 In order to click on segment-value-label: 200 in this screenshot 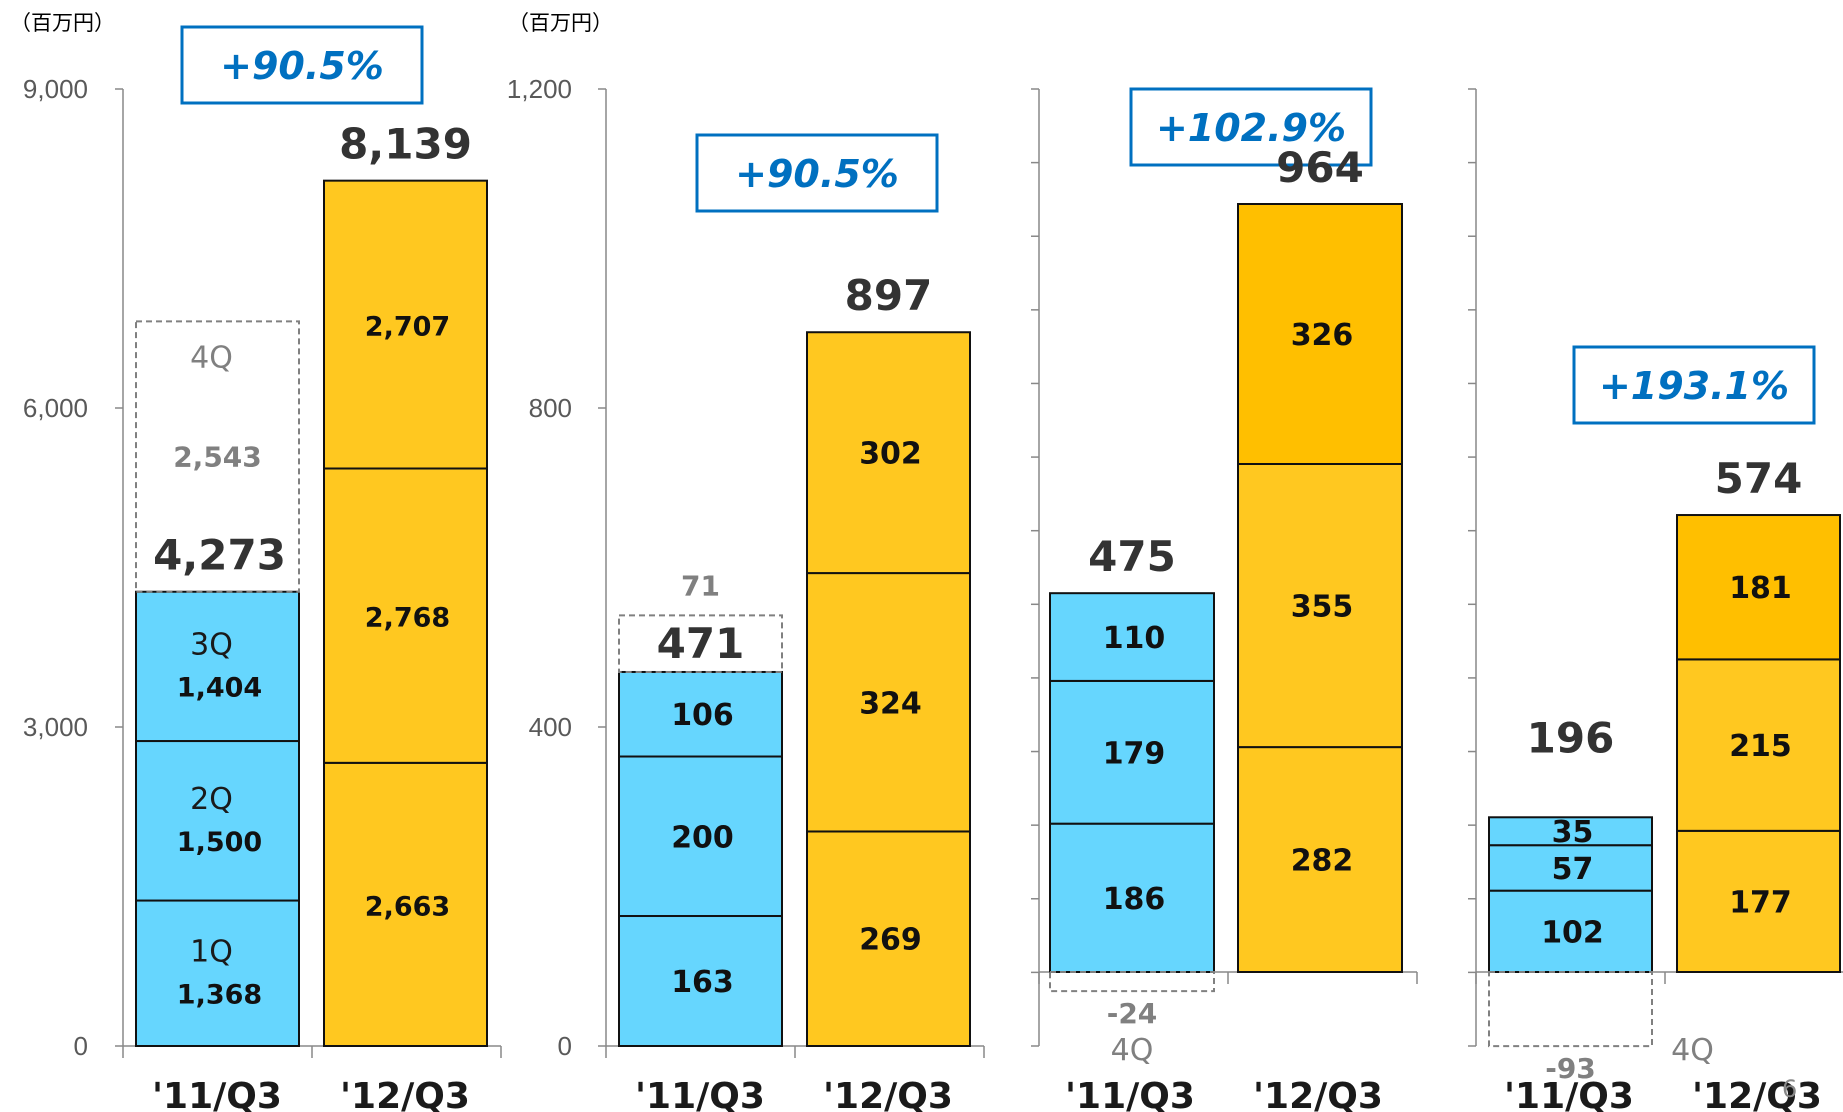, I will do `click(702, 837)`.